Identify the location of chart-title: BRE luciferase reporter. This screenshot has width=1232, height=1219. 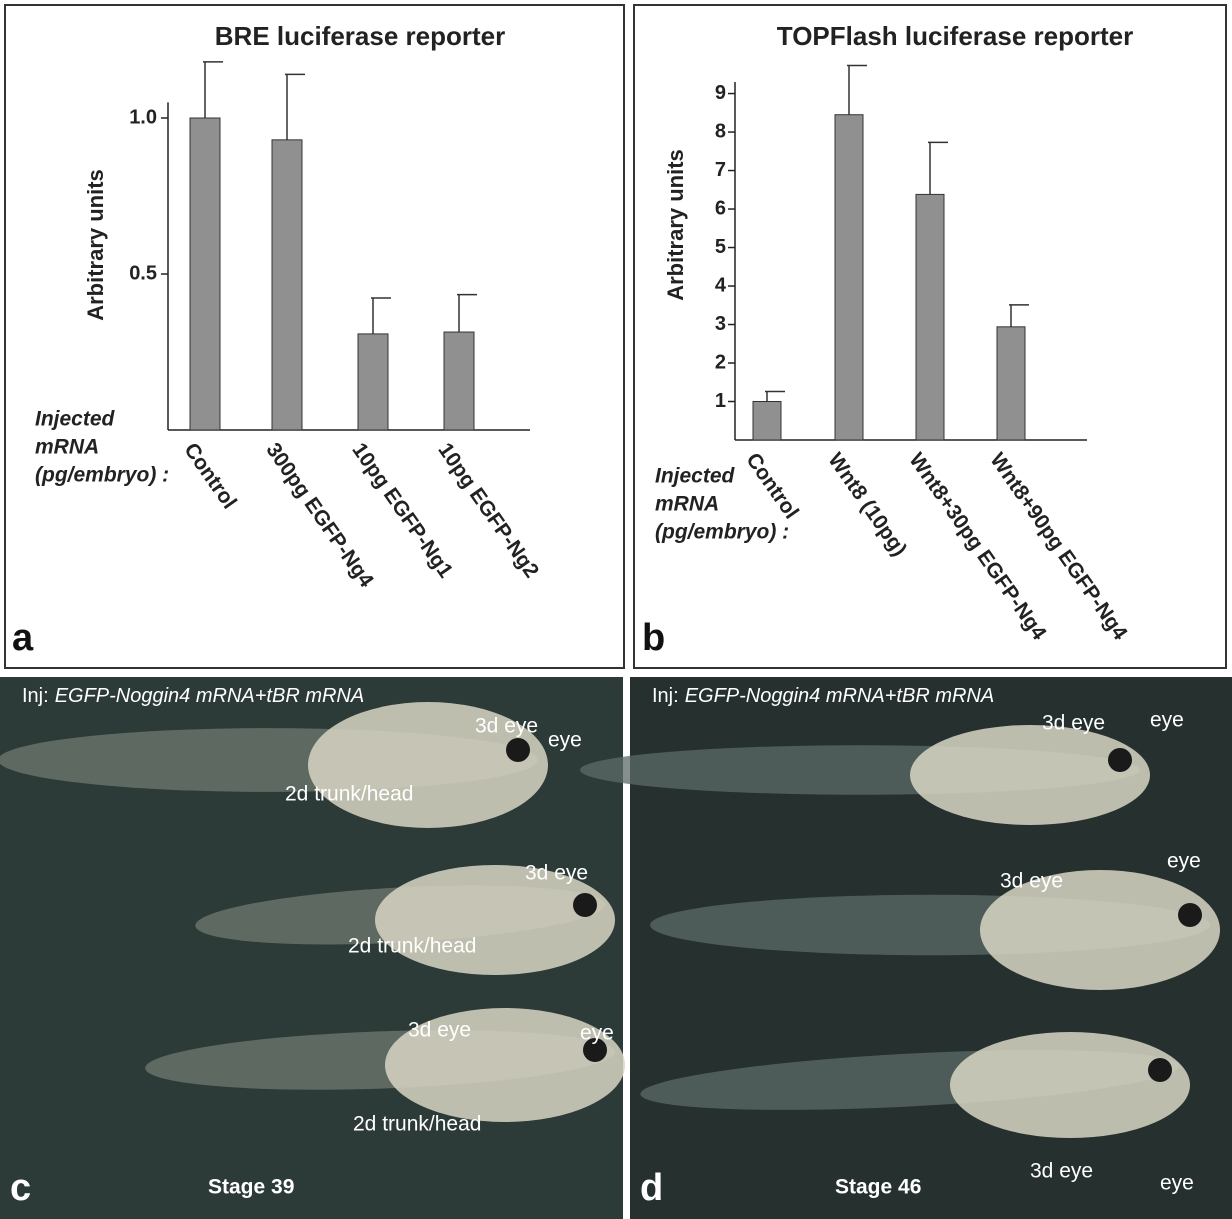
(360, 36).